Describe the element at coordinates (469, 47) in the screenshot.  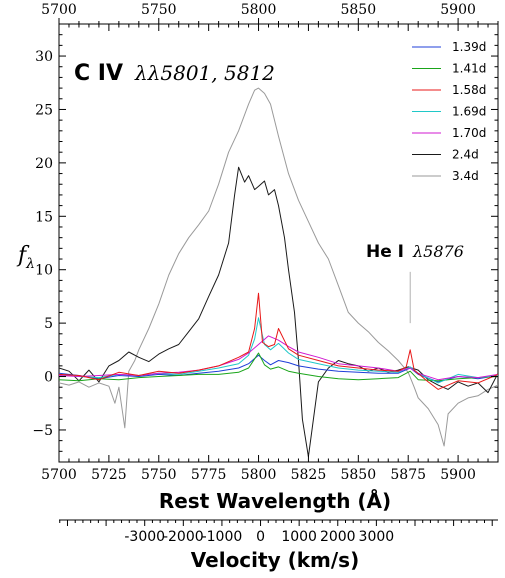
I see `legend-label-1.39d: 1.39d` at that location.